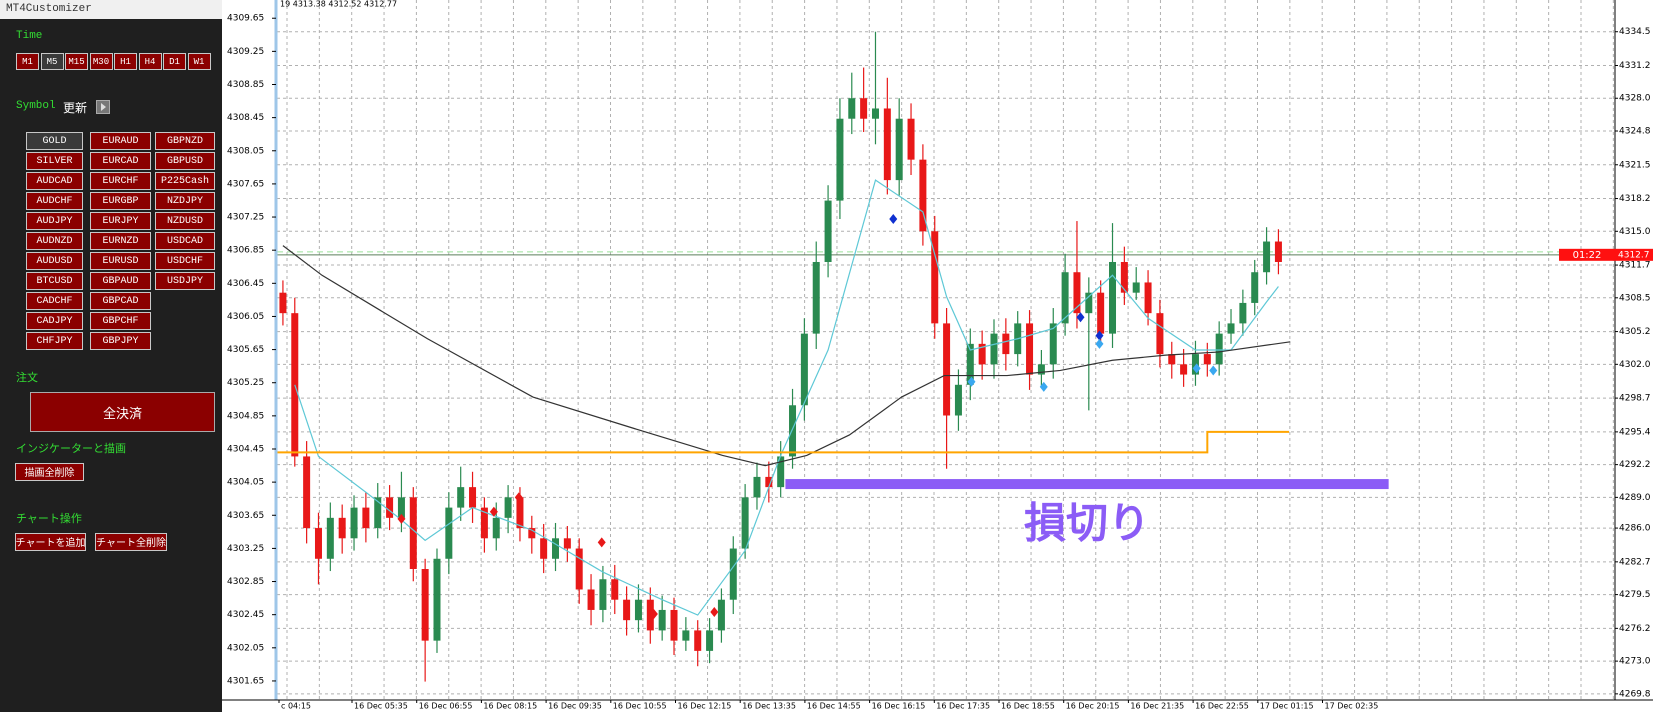 The image size is (1653, 712). Describe the element at coordinates (101, 61) in the screenshot. I see `timeframe-button: M30` at that location.